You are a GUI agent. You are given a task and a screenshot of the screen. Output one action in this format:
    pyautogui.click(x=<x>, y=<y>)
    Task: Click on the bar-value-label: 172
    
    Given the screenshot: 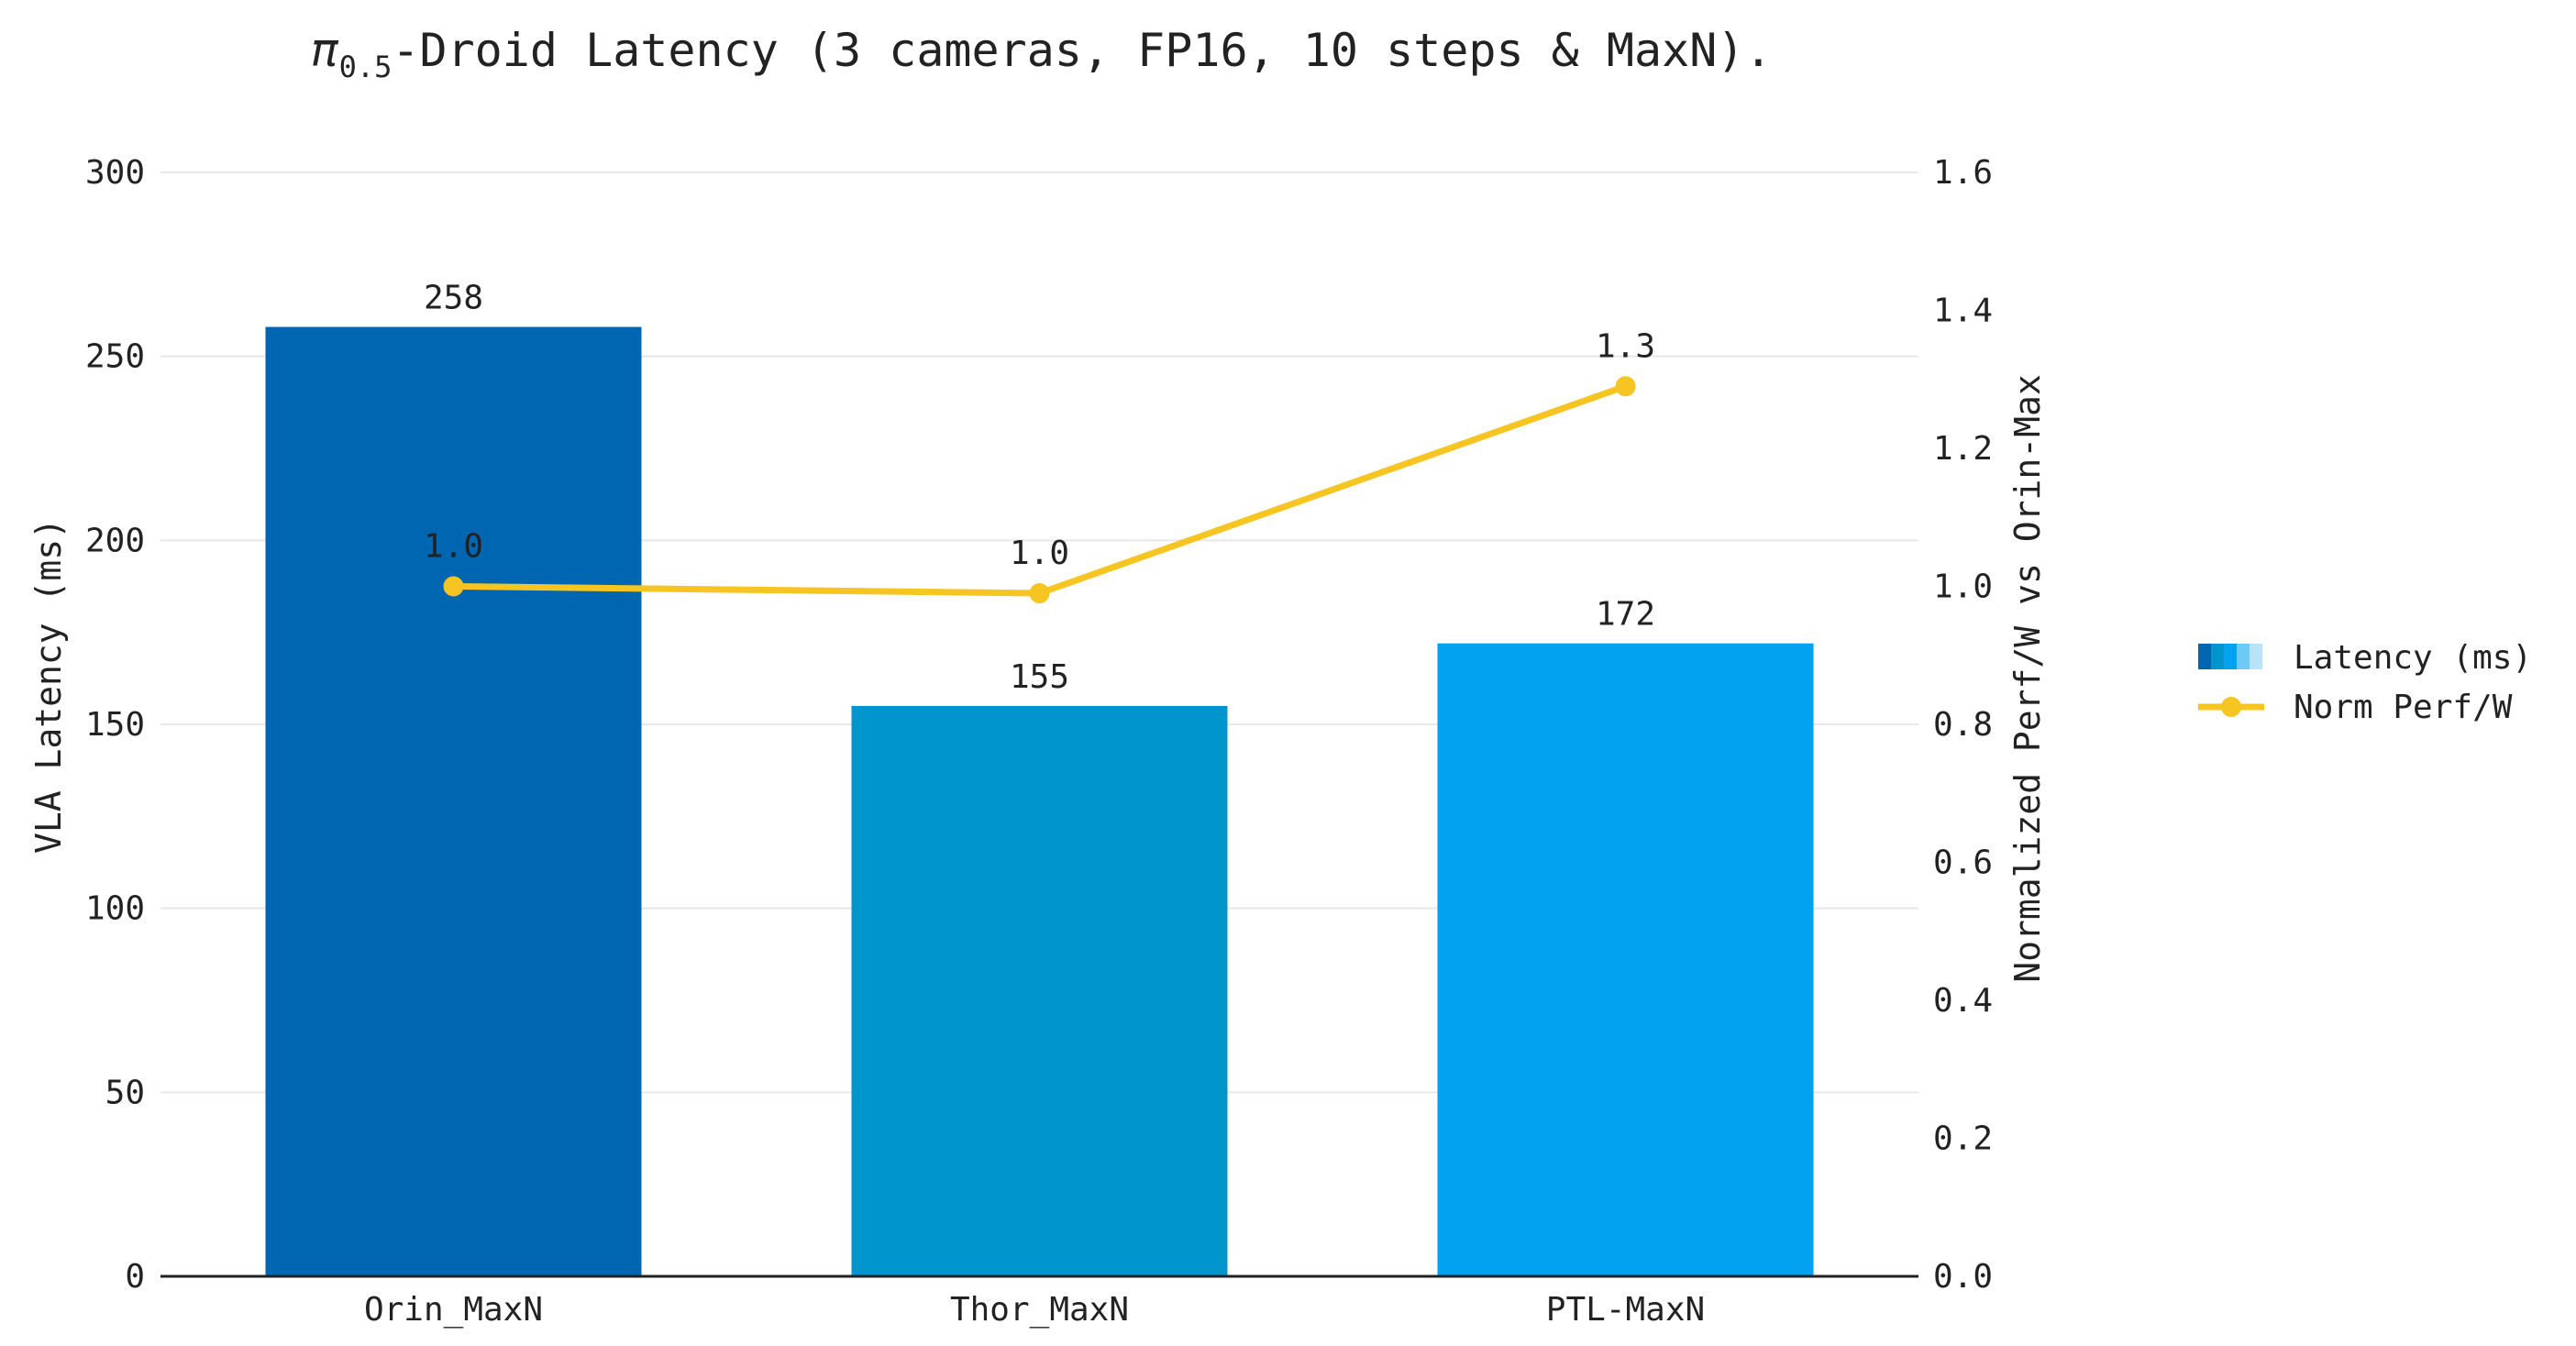 What is the action you would take?
    pyautogui.click(x=1625, y=615)
    